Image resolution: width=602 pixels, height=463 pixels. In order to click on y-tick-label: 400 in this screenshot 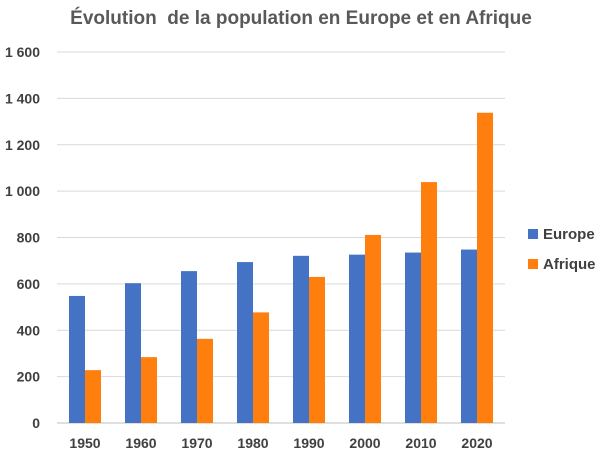, I will do `click(29, 330)`.